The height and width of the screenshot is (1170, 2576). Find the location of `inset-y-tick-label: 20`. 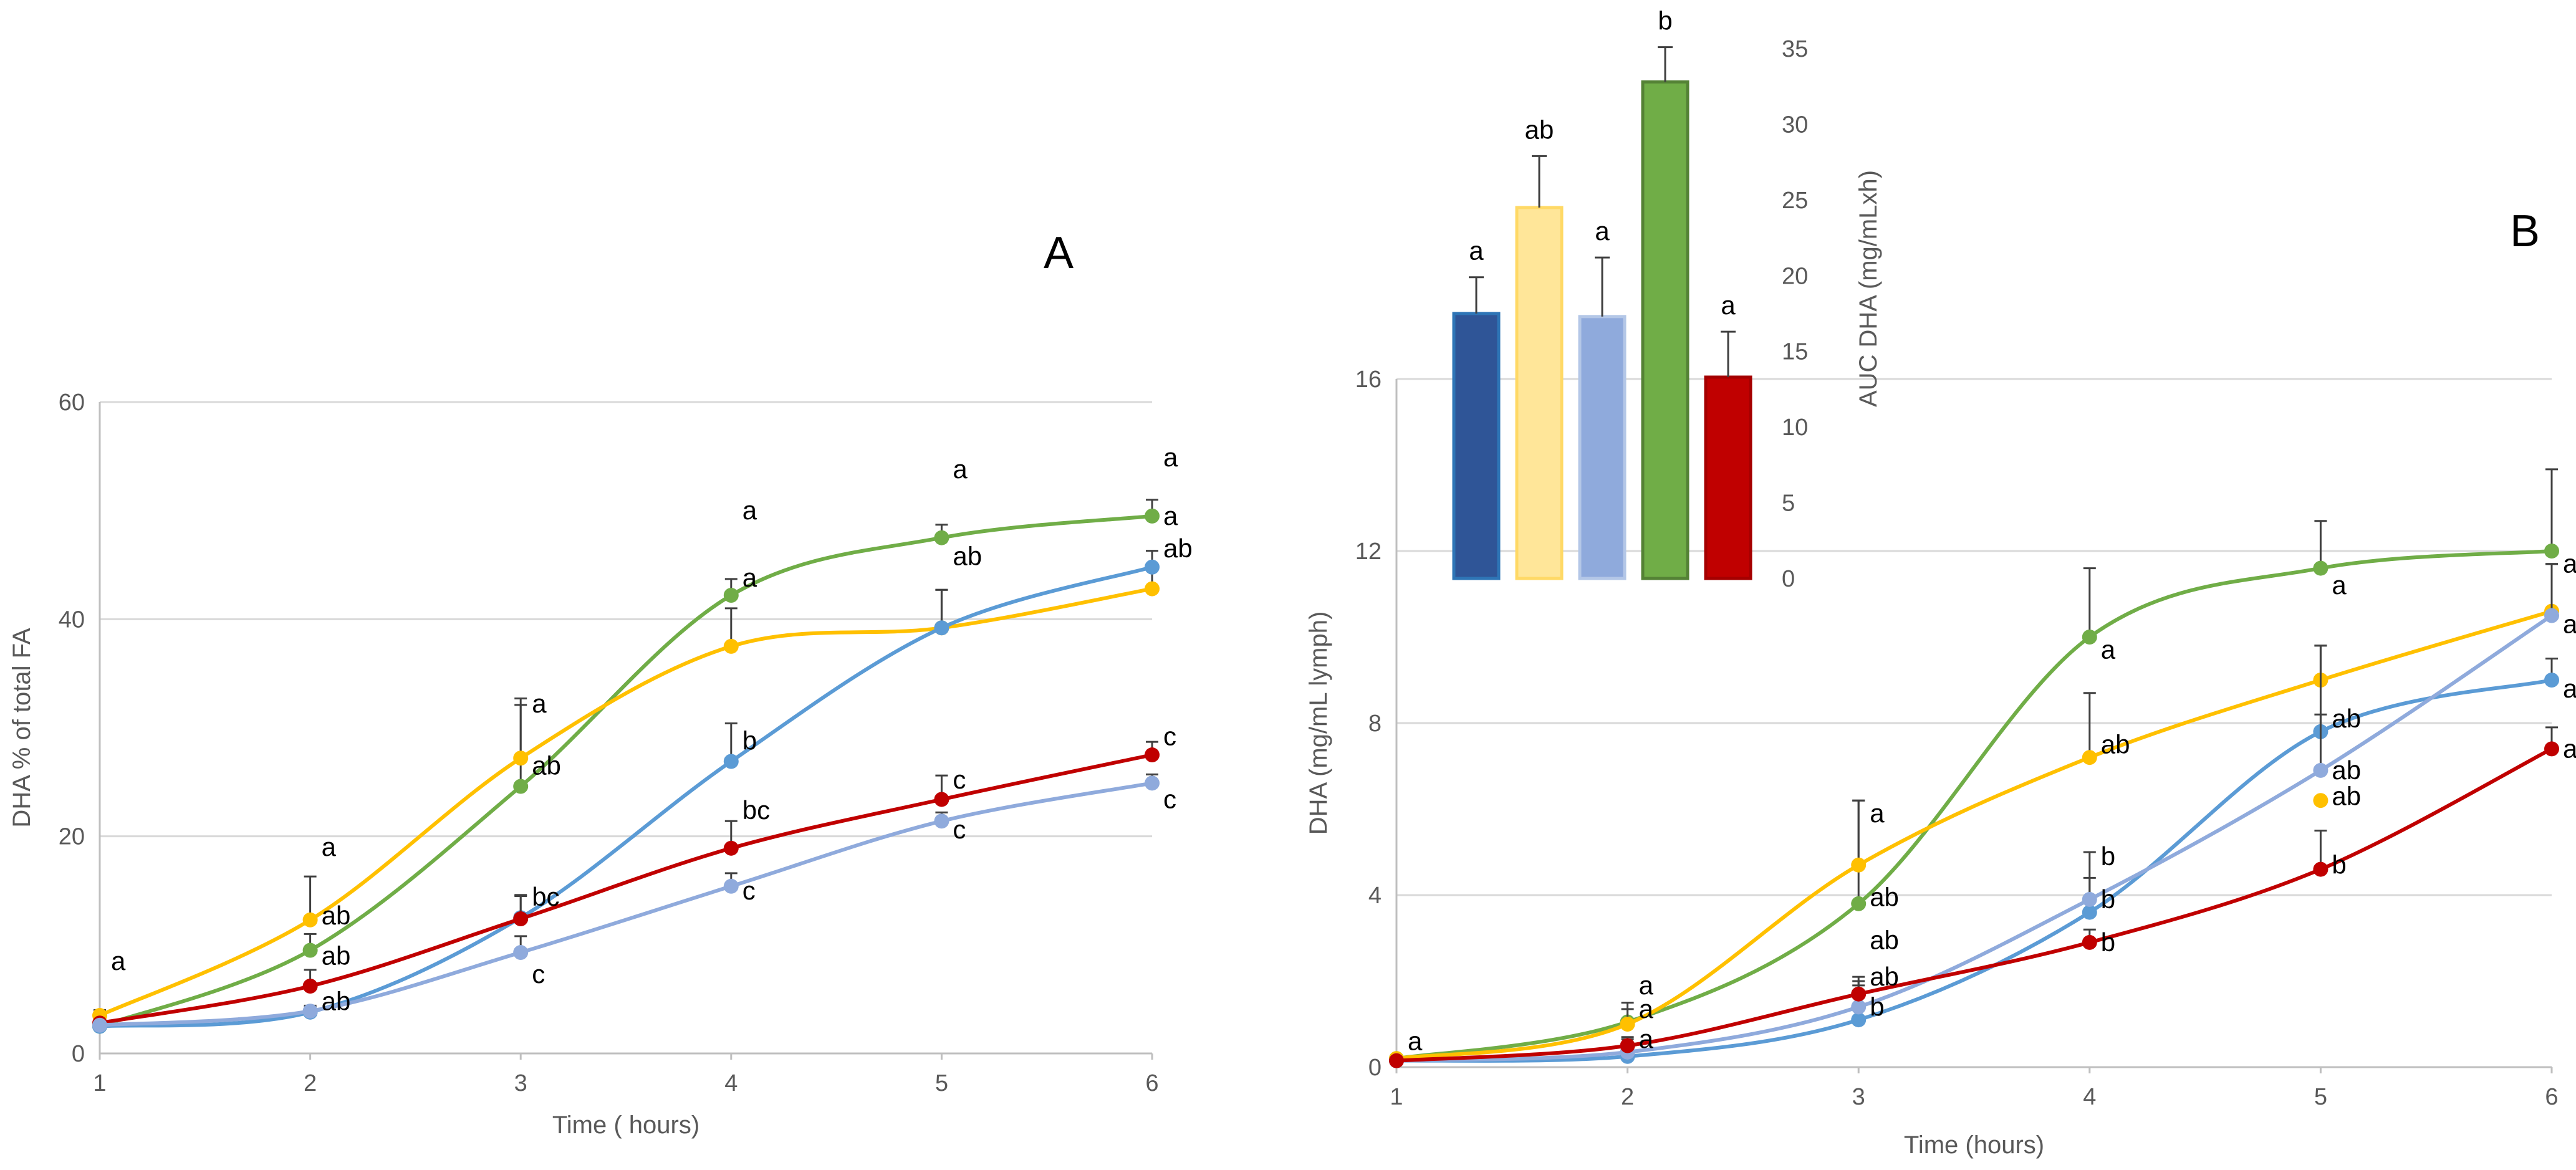

inset-y-tick-label: 20 is located at coordinates (1795, 276).